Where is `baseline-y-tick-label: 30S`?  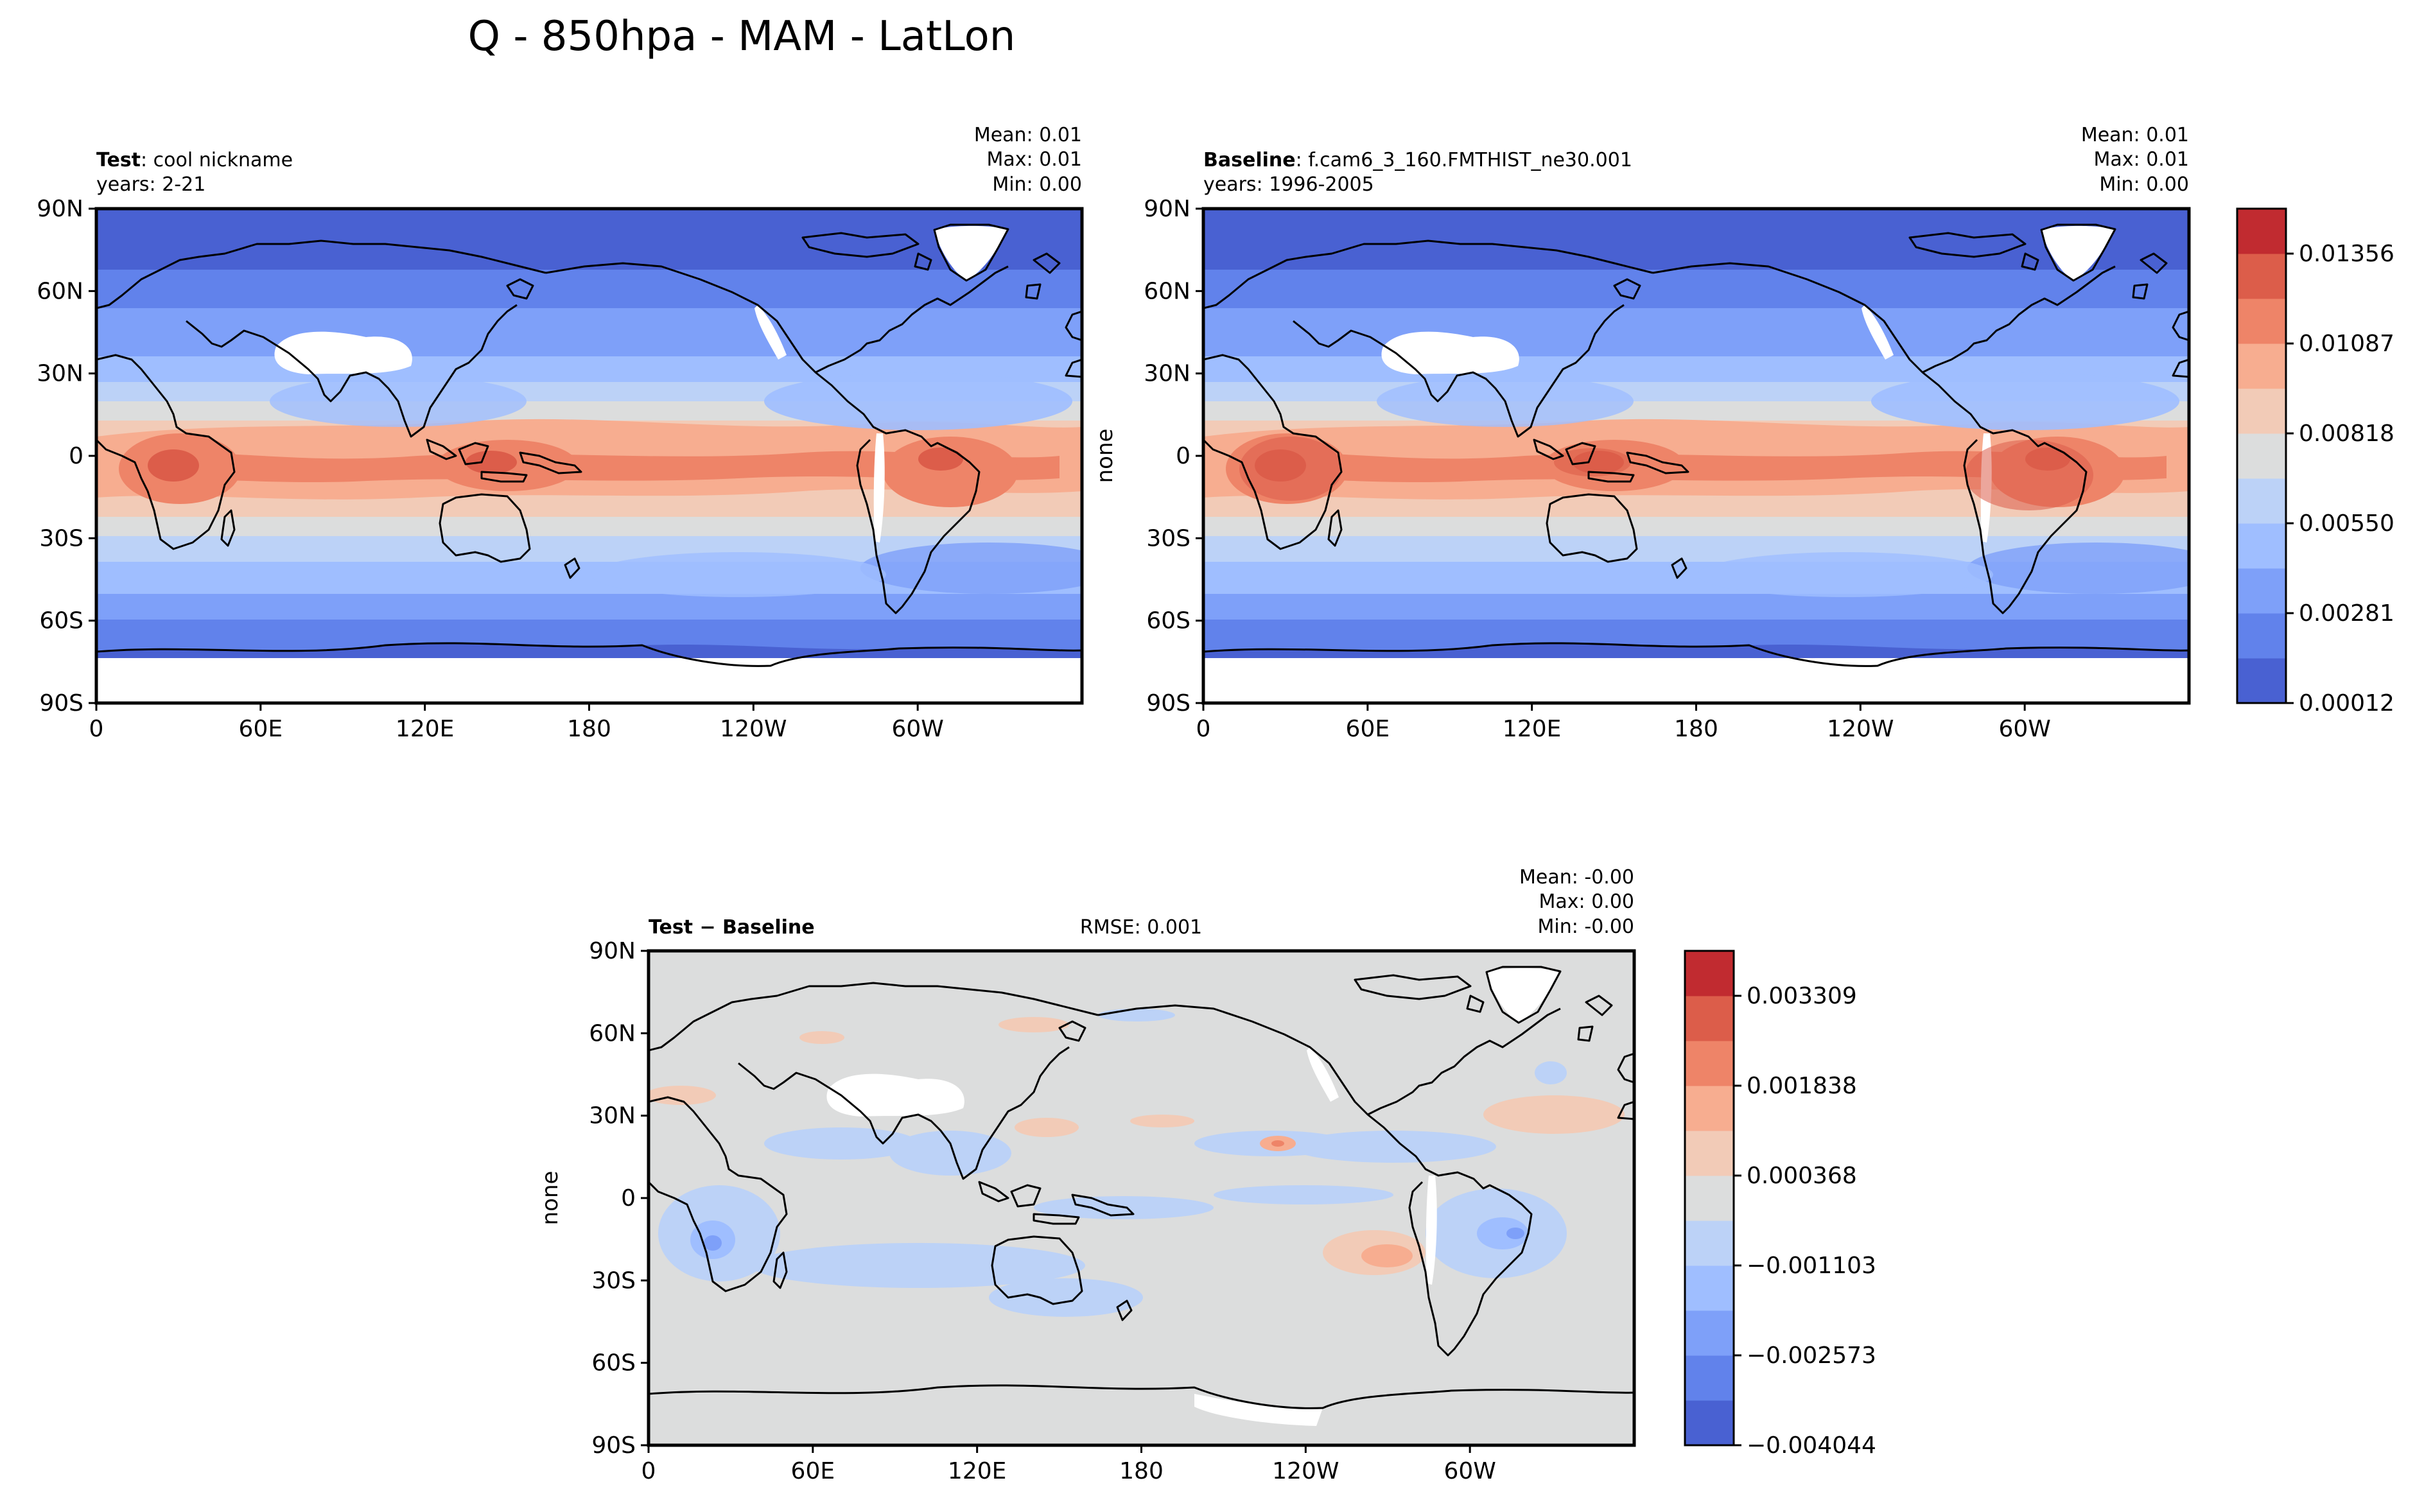
baseline-y-tick-label: 30S is located at coordinates (1168, 538).